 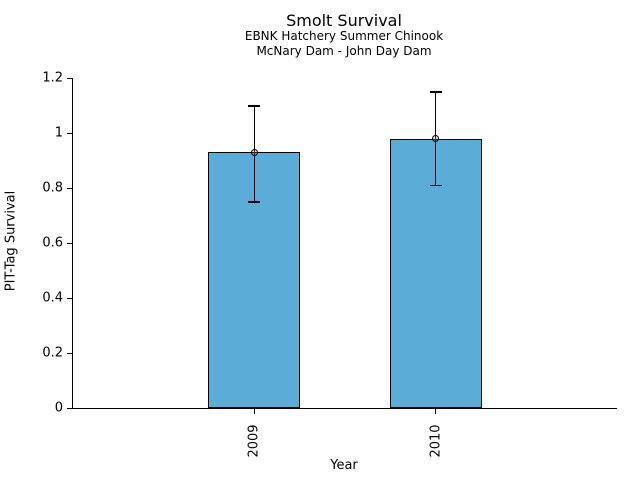 I want to click on chart-subtitle-line1: EBNK Hatchery Summer Chinook, so click(x=344, y=36).